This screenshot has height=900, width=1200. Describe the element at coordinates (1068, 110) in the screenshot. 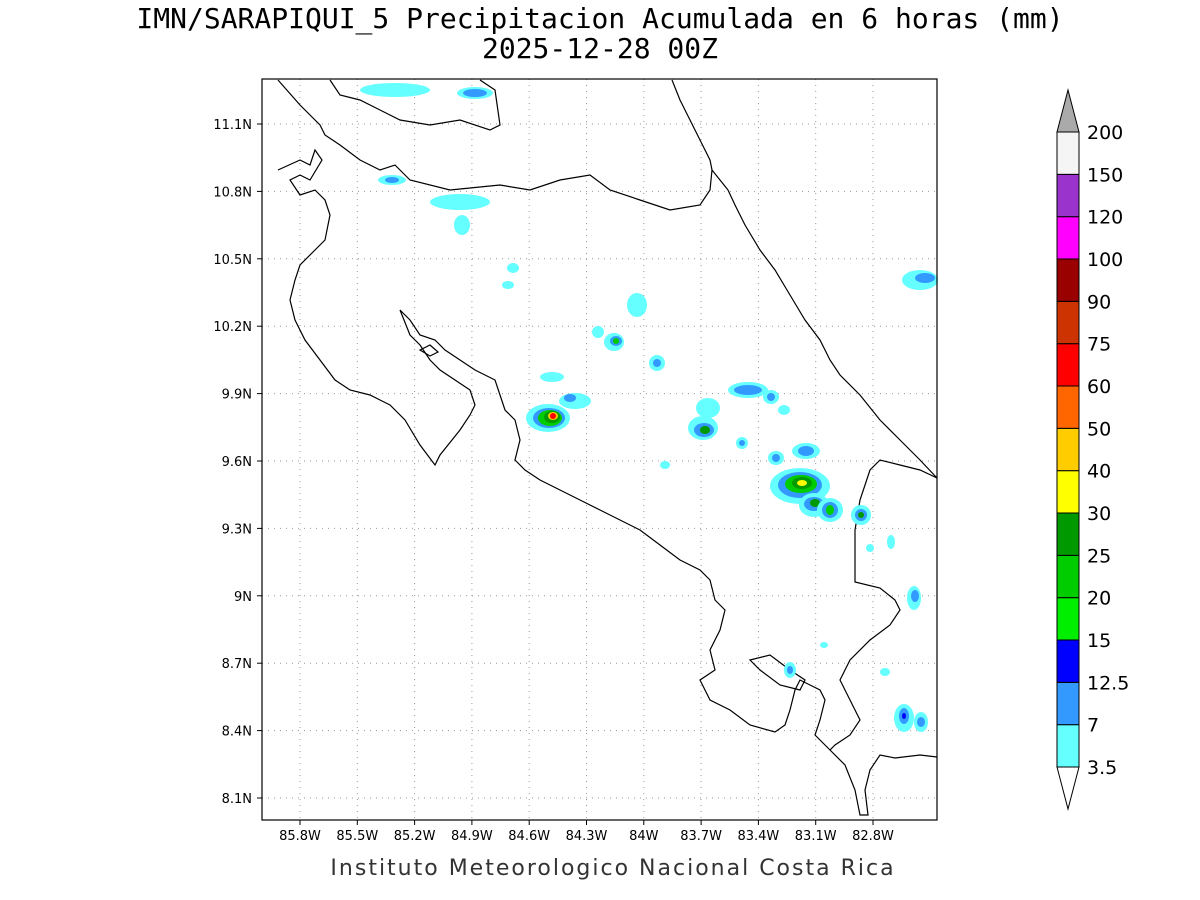

I see `colorbar-overflow` at that location.